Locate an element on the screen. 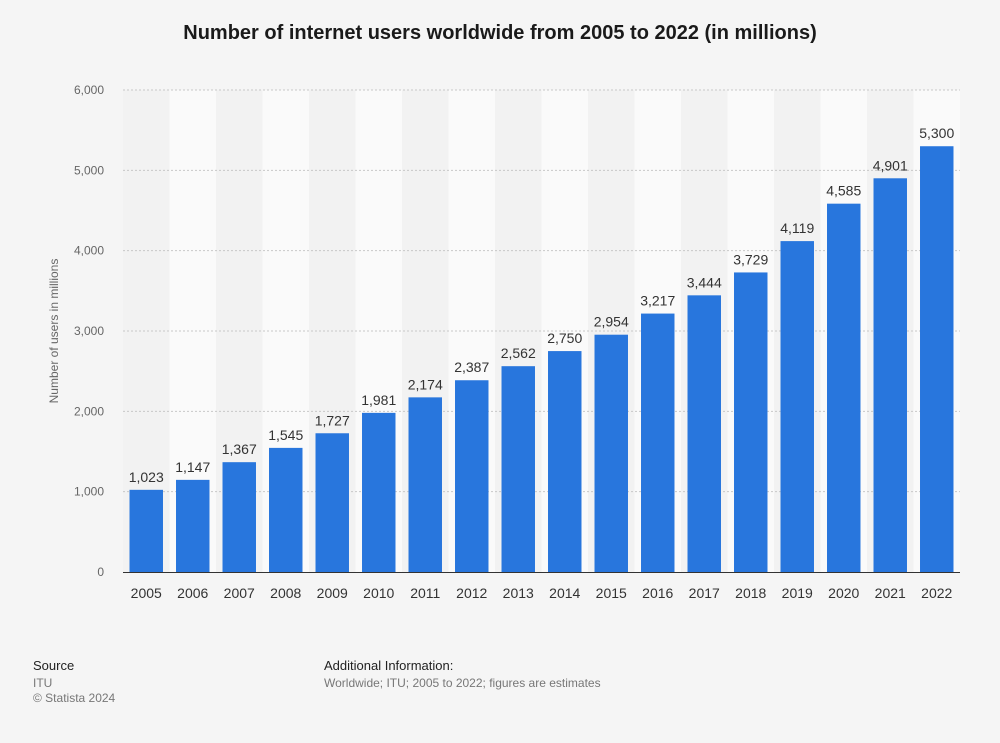  data-label: 2,174 is located at coordinates (425, 384).